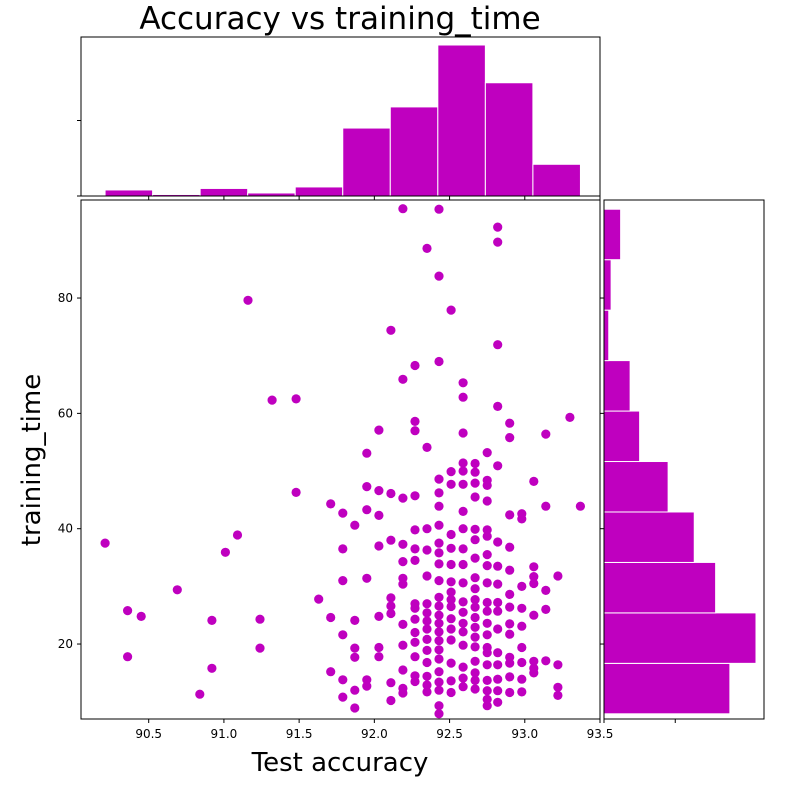  I want to click on top-histogram-bar, so click(509, 139).